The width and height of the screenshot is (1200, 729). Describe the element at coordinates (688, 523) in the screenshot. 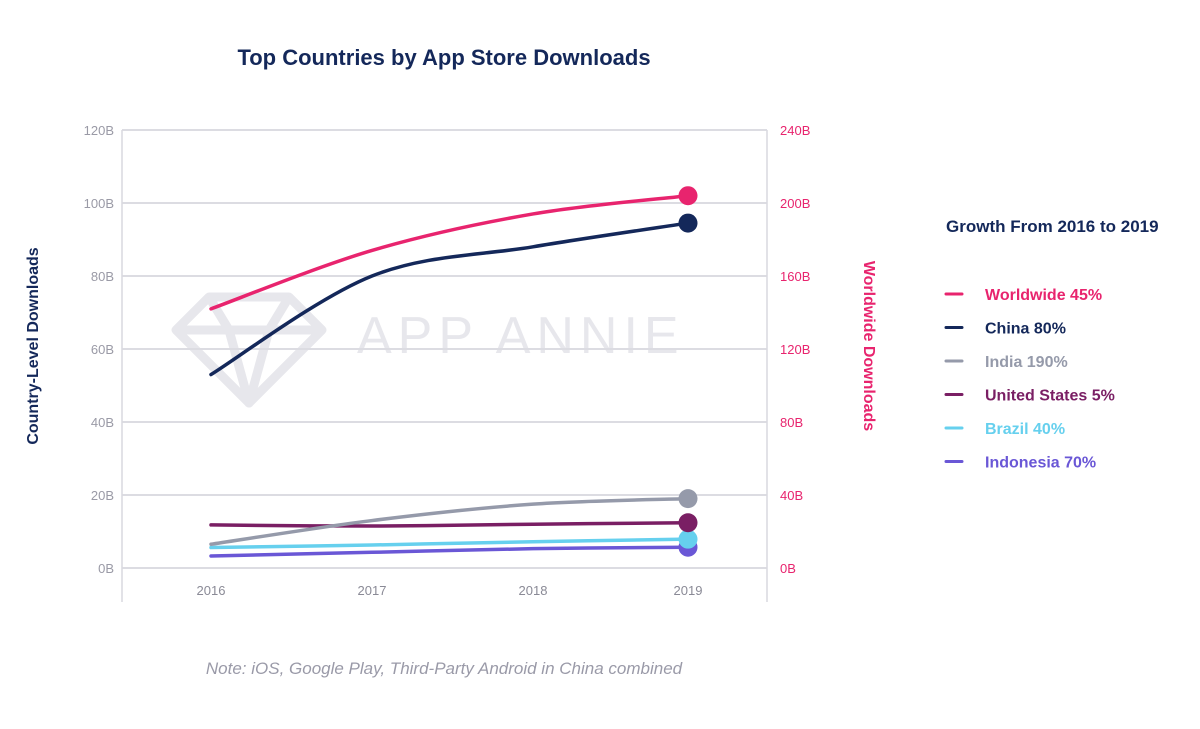

I see `endpoint-marker-united-states` at that location.